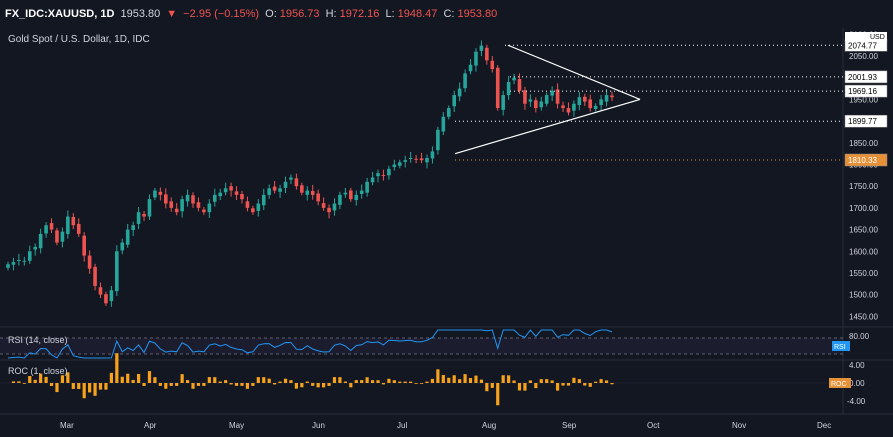 Image resolution: width=893 pixels, height=437 pixels. Describe the element at coordinates (38, 371) in the screenshot. I see `roc-label: ROC (1, close)` at that location.